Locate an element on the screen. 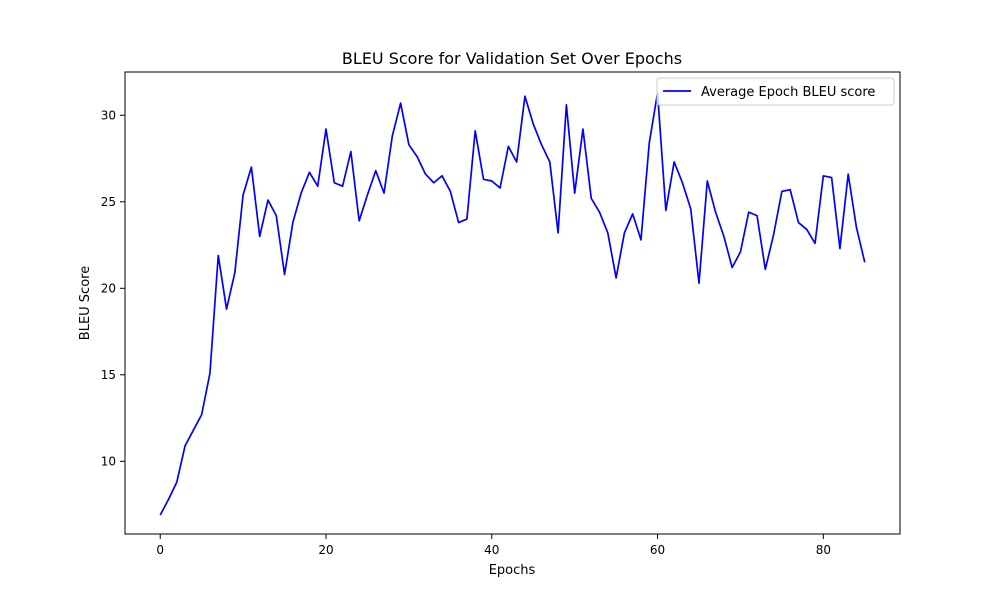  legend-box is located at coordinates (775, 91).